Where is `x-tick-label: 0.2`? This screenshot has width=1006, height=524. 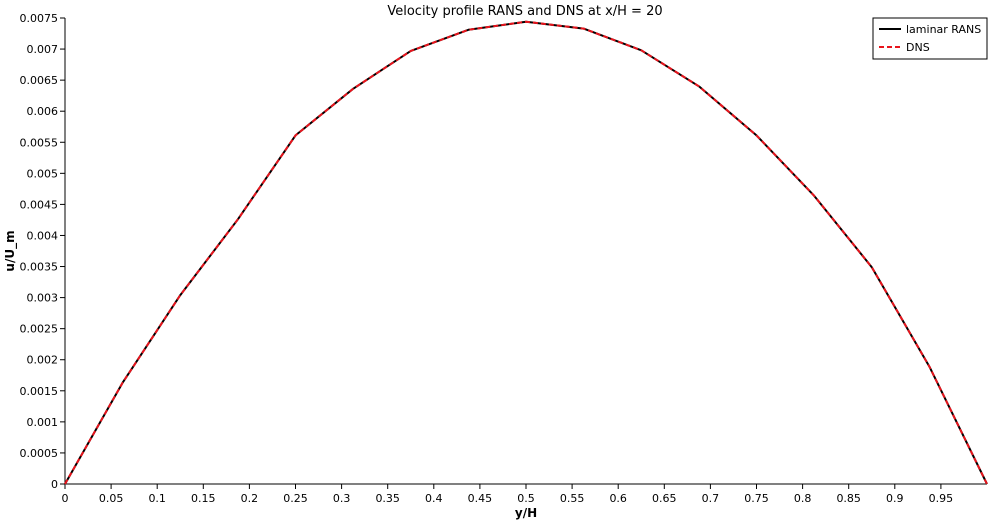 x-tick-label: 0.2 is located at coordinates (250, 498).